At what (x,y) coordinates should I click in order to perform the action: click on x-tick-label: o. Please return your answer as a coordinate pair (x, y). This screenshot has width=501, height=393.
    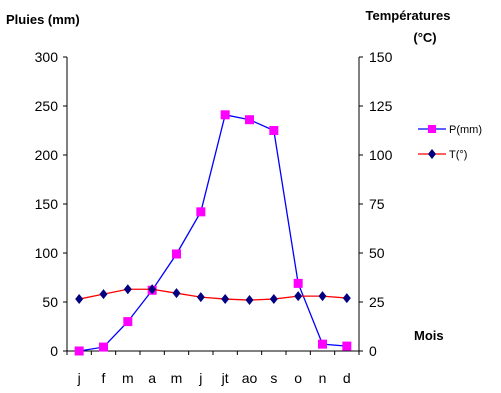
    Looking at the image, I should click on (298, 378).